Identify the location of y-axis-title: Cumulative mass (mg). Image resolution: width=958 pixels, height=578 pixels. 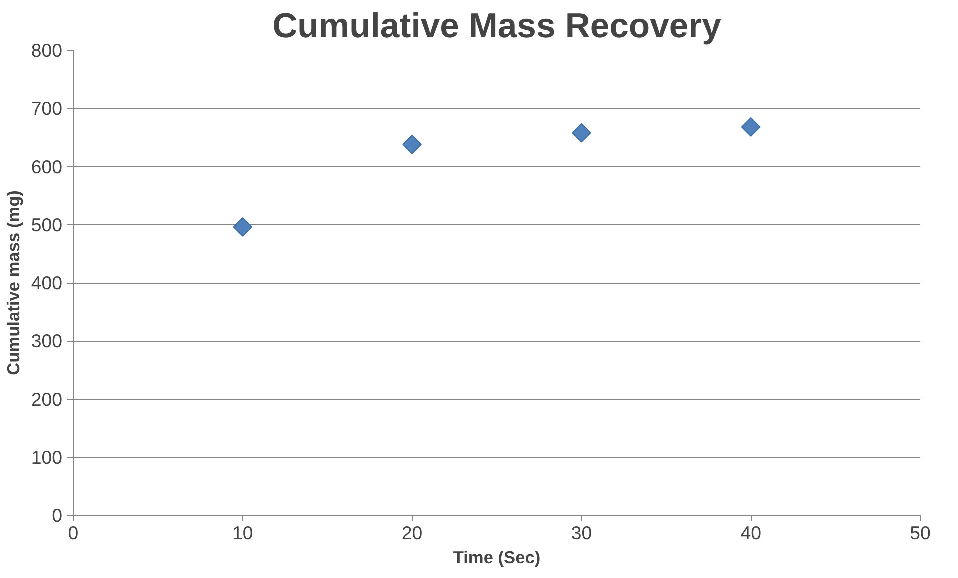
(13, 283).